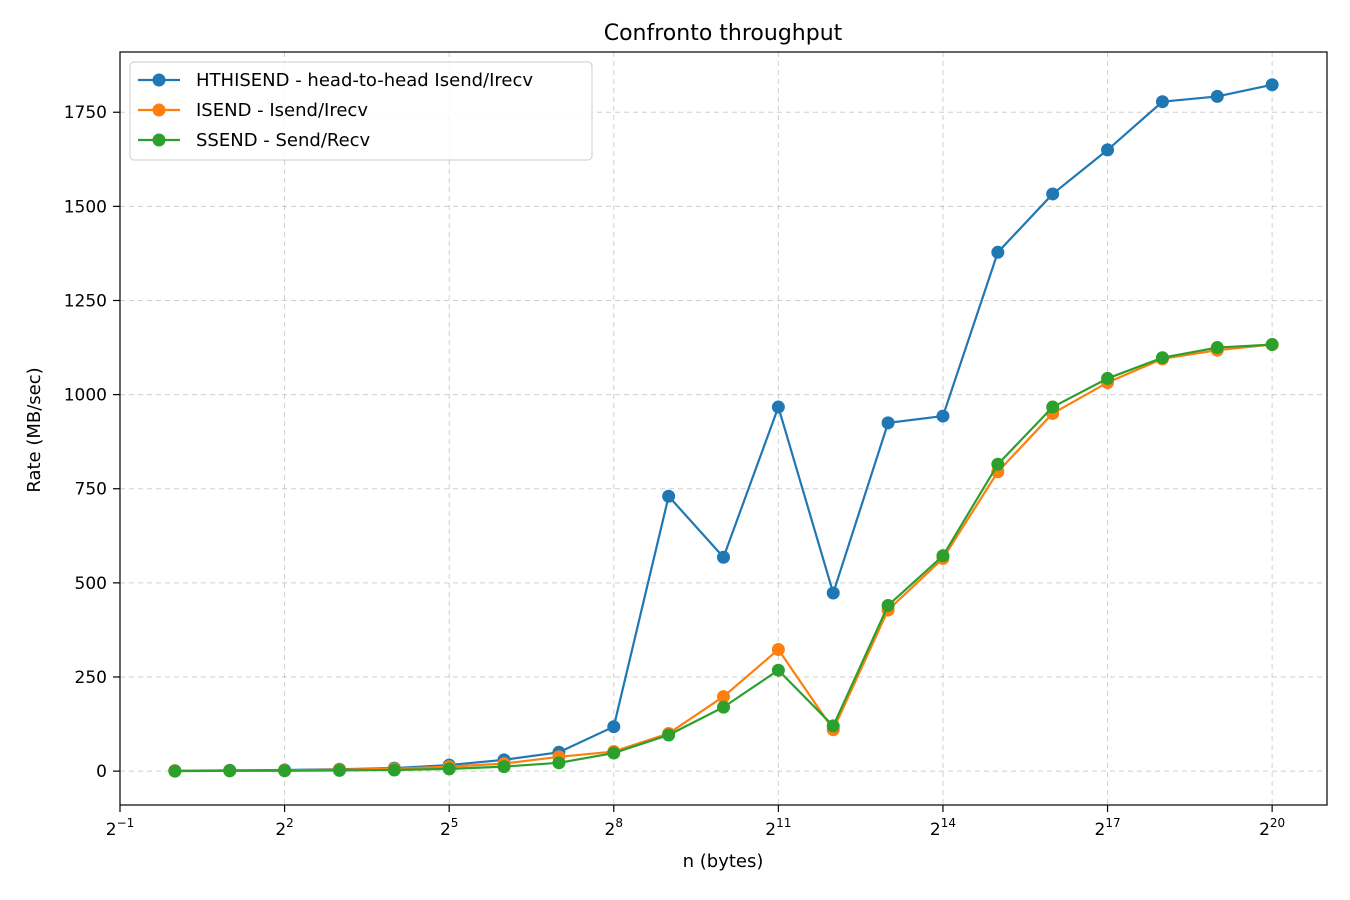 The image size is (1350, 900). Describe the element at coordinates (1107, 828) in the screenshot. I see `x-tick-label: 217` at that location.